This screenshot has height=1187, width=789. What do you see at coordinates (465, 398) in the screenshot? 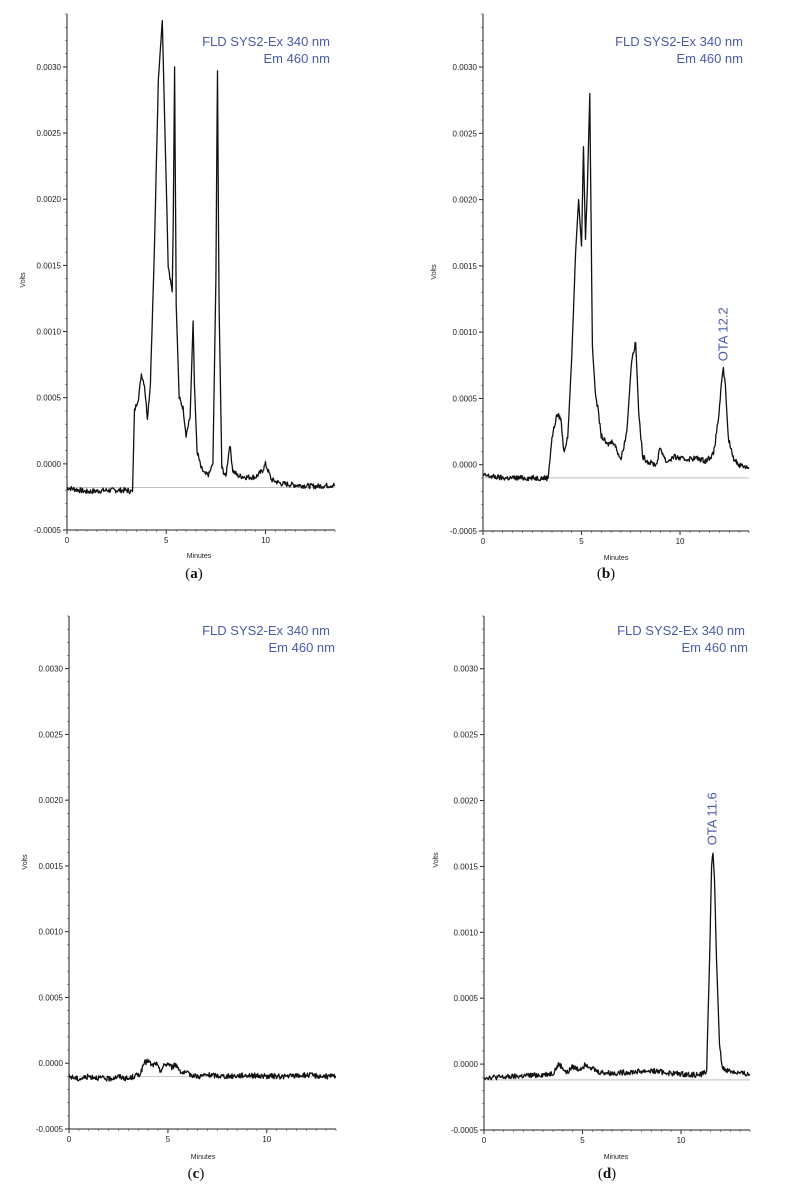
I see `y-tick-label-b-5: 0.0005` at bounding box center [465, 398].